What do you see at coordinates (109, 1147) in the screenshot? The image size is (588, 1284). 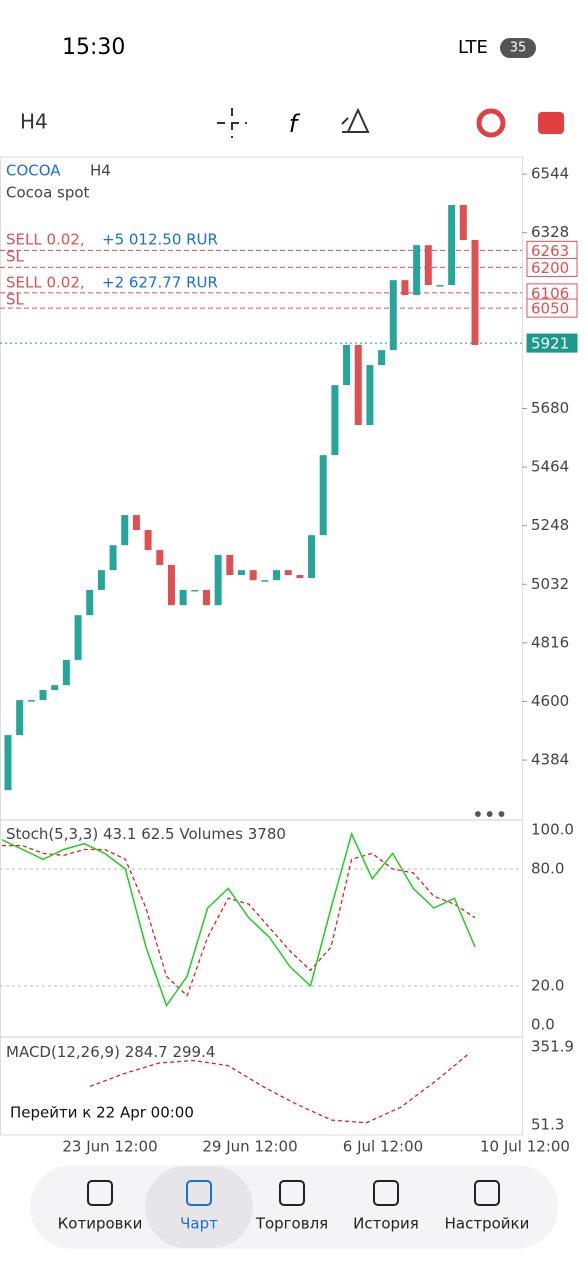 I see `x-tick-label: 23 Jun 12:00` at bounding box center [109, 1147].